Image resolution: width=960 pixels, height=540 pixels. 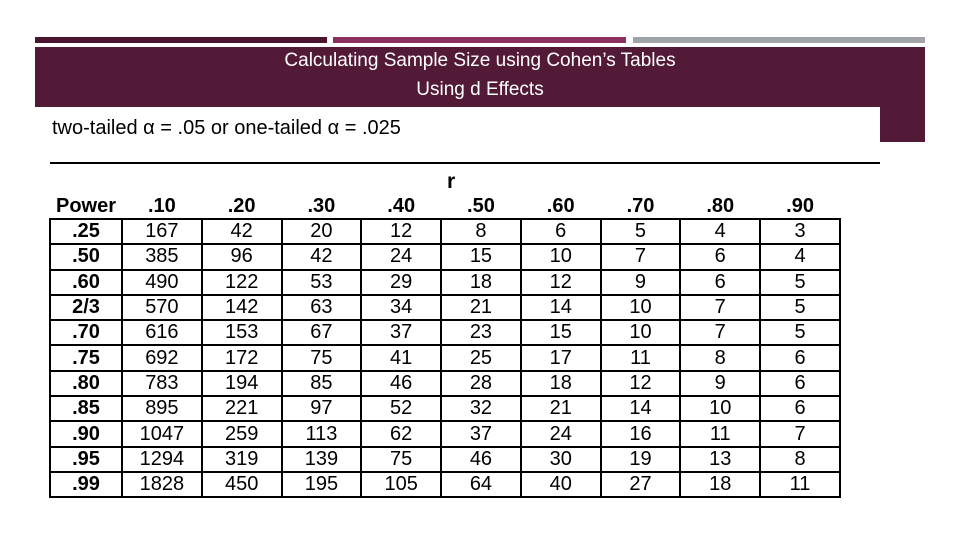 What do you see at coordinates (401, 206) in the screenshot?
I see `column-header: .40` at bounding box center [401, 206].